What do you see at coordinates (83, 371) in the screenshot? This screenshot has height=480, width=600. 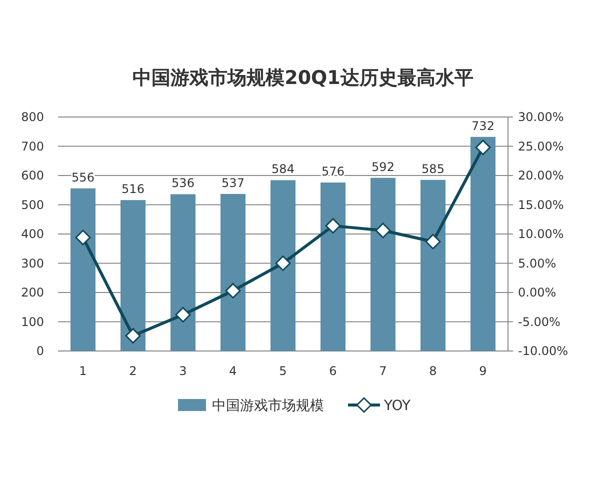 I see `x-tick-label: 1` at bounding box center [83, 371].